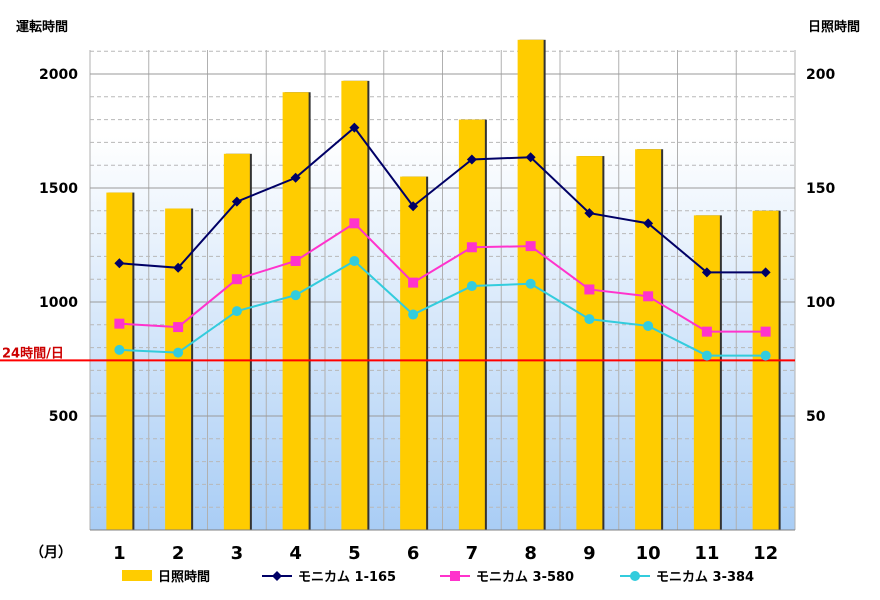  I want to click on legend-item: モニカム 3-580, so click(507, 577).